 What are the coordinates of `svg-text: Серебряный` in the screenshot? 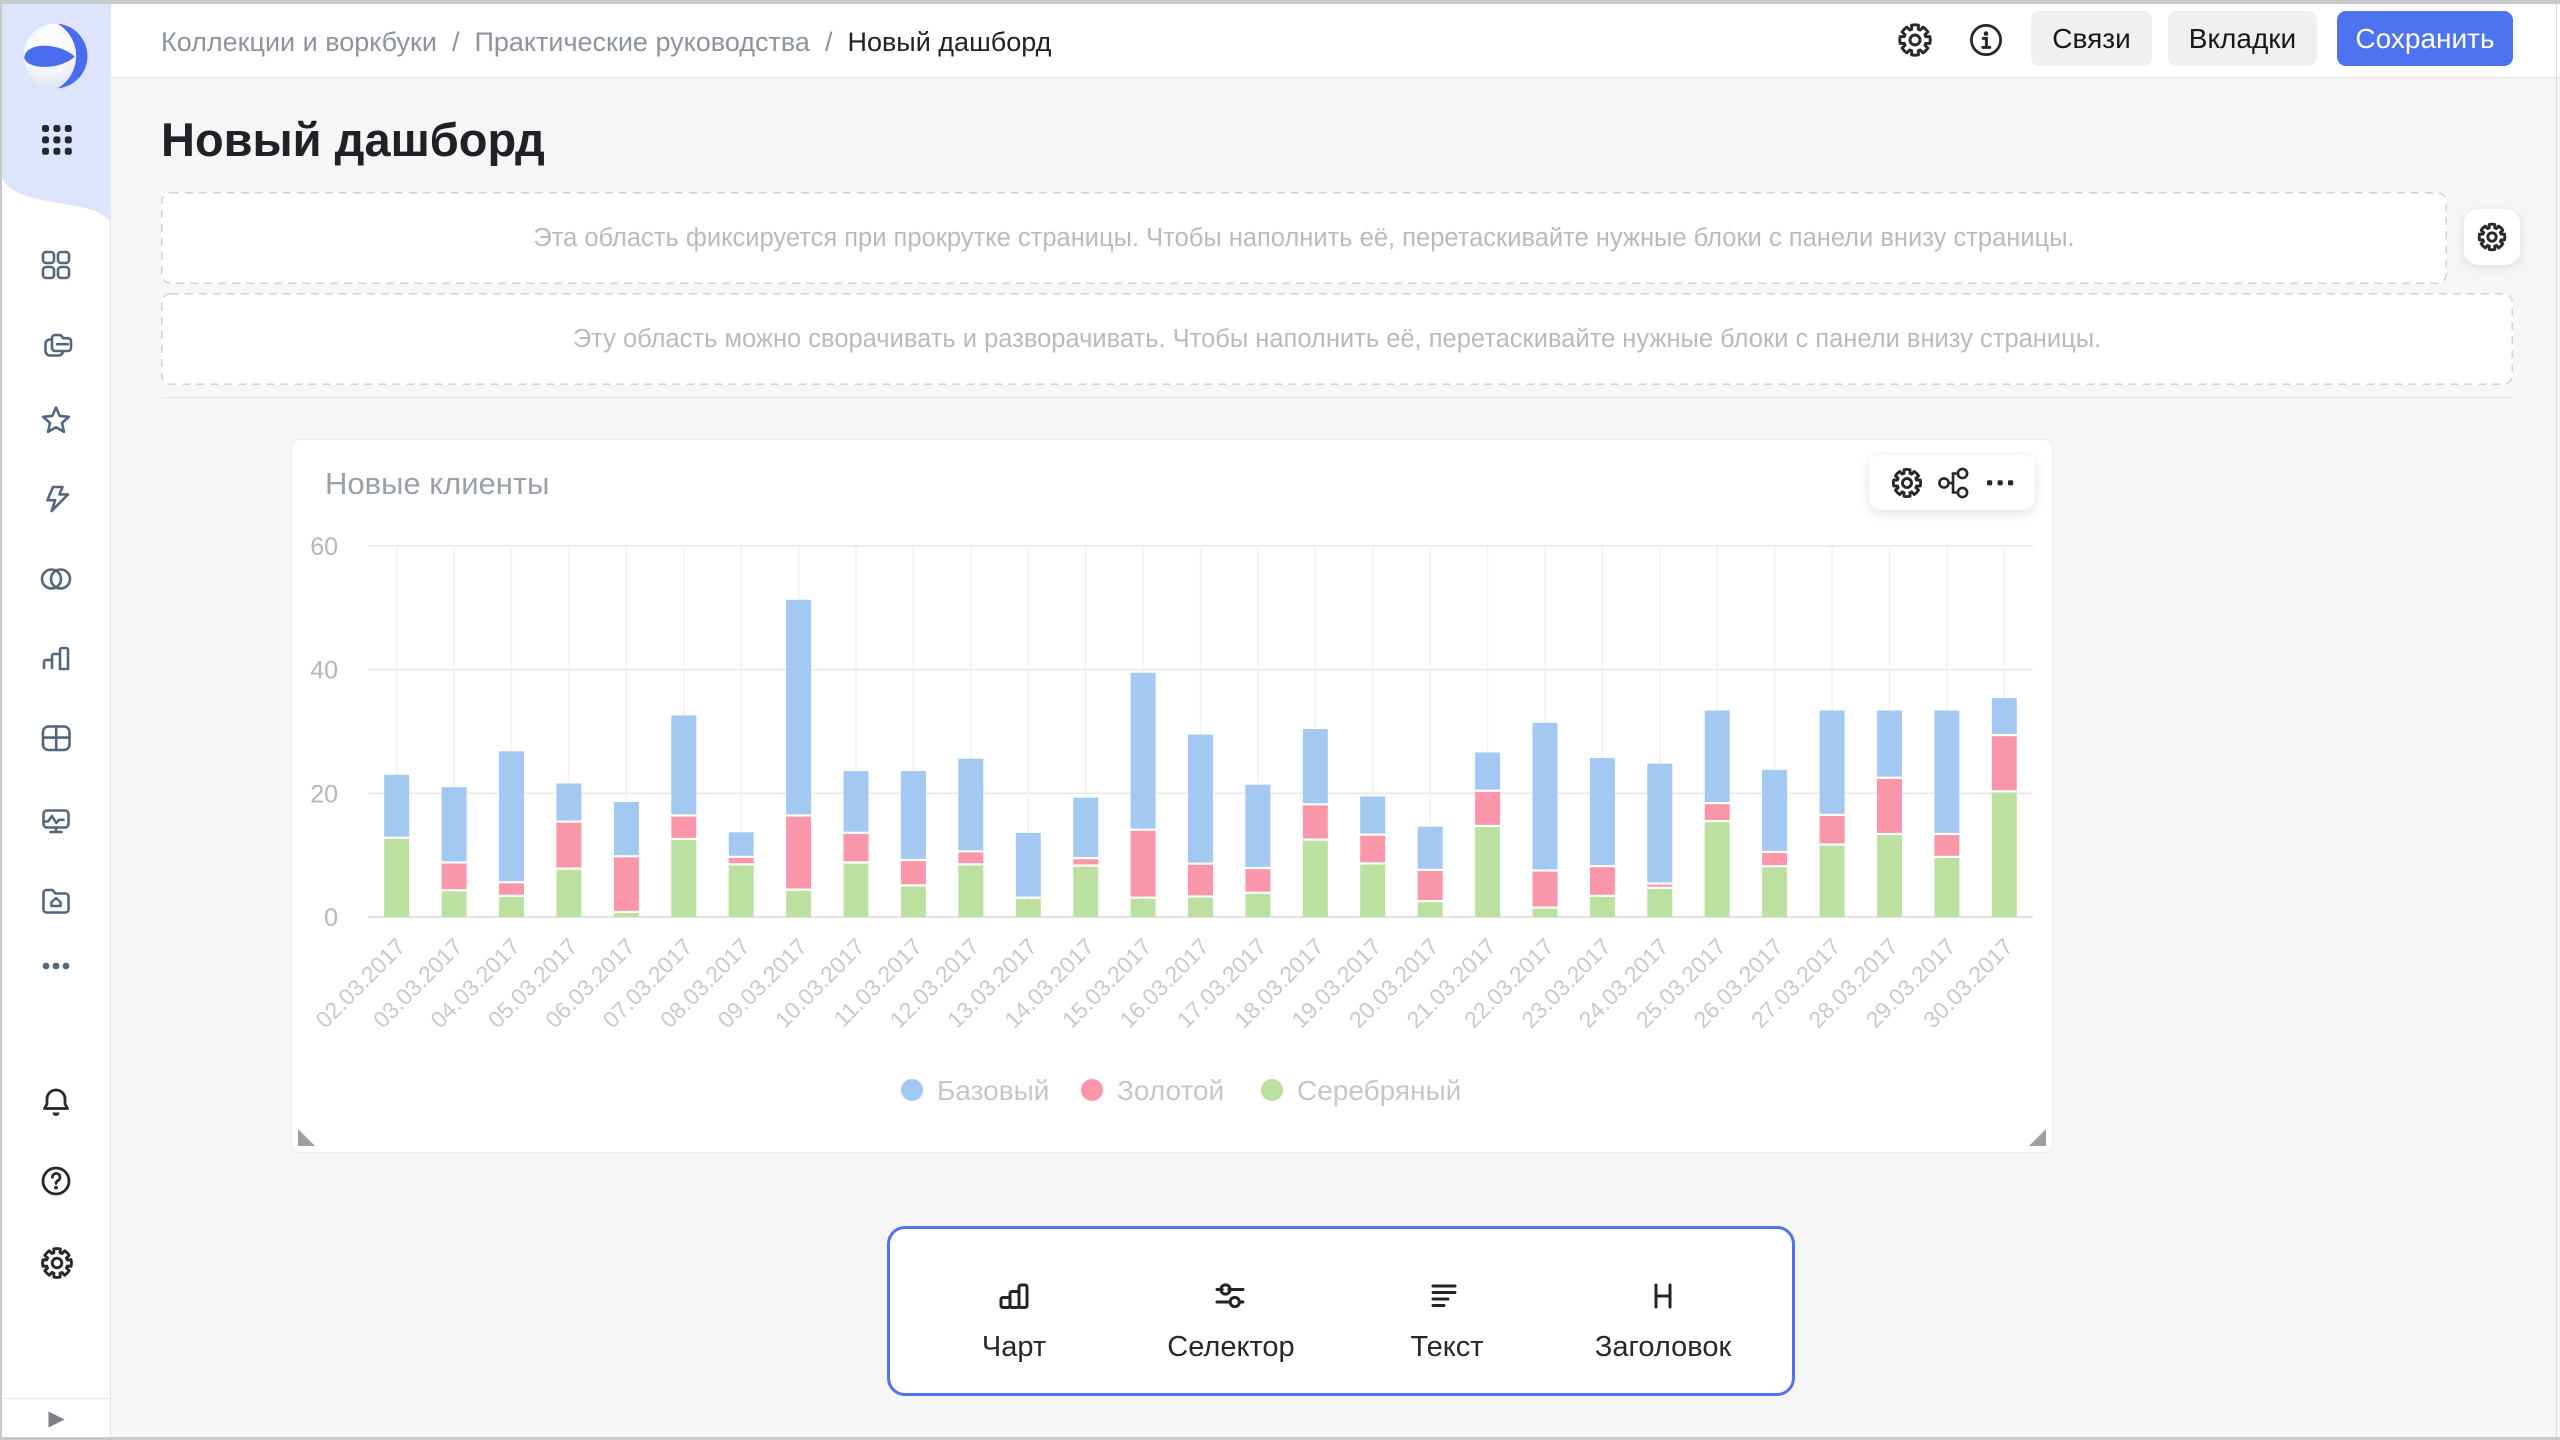 It's located at (1379, 1090).